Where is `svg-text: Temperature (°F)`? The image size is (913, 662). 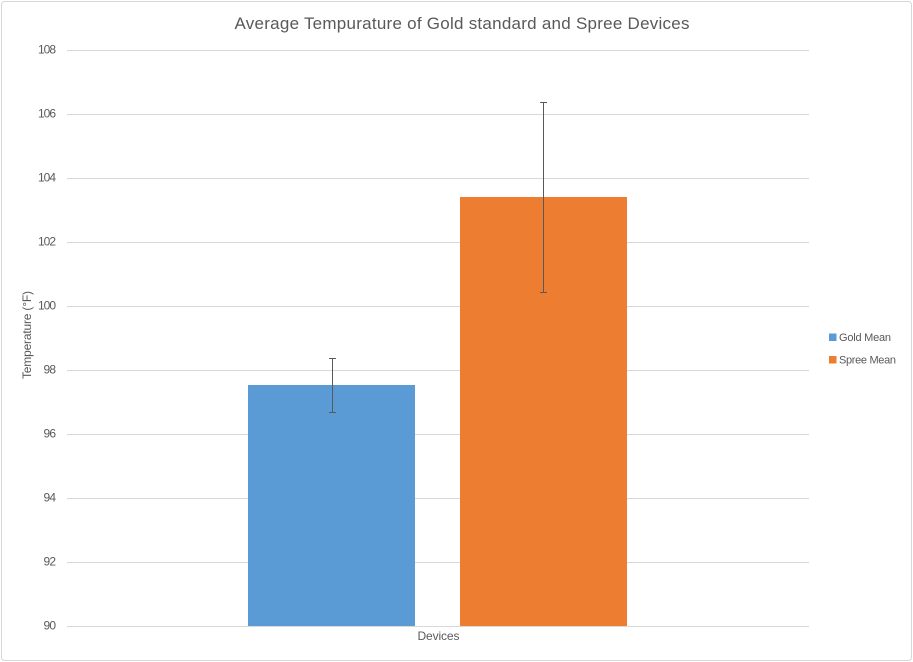 svg-text: Temperature (°F) is located at coordinates (27, 335).